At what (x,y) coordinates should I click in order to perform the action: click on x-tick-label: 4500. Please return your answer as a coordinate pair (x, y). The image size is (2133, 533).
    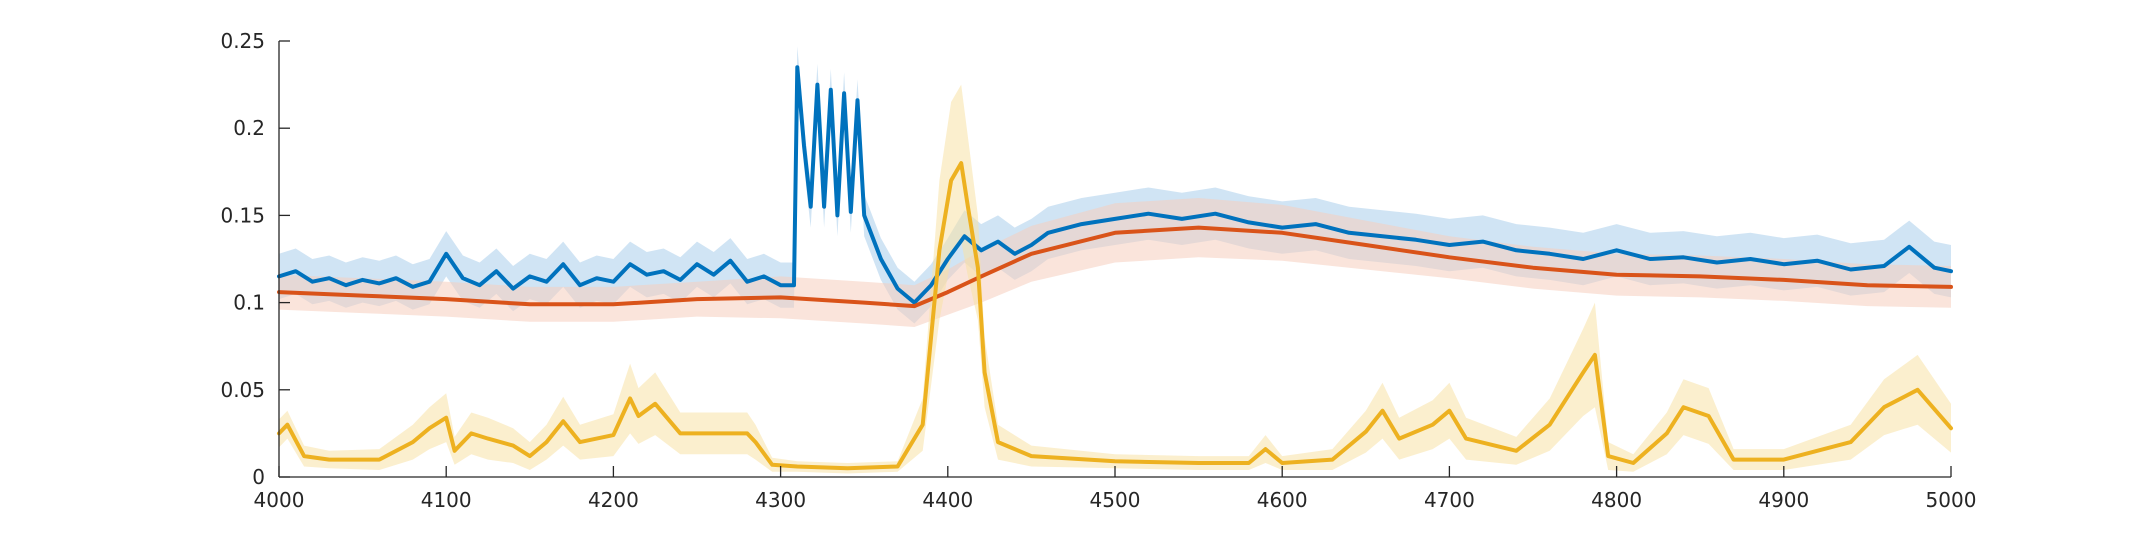
    Looking at the image, I should click on (1115, 500).